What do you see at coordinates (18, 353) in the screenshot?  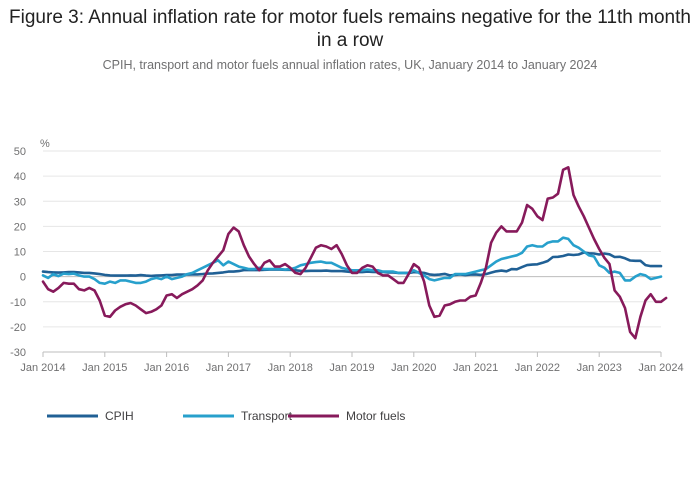 I see `y-tick-label: -30` at bounding box center [18, 353].